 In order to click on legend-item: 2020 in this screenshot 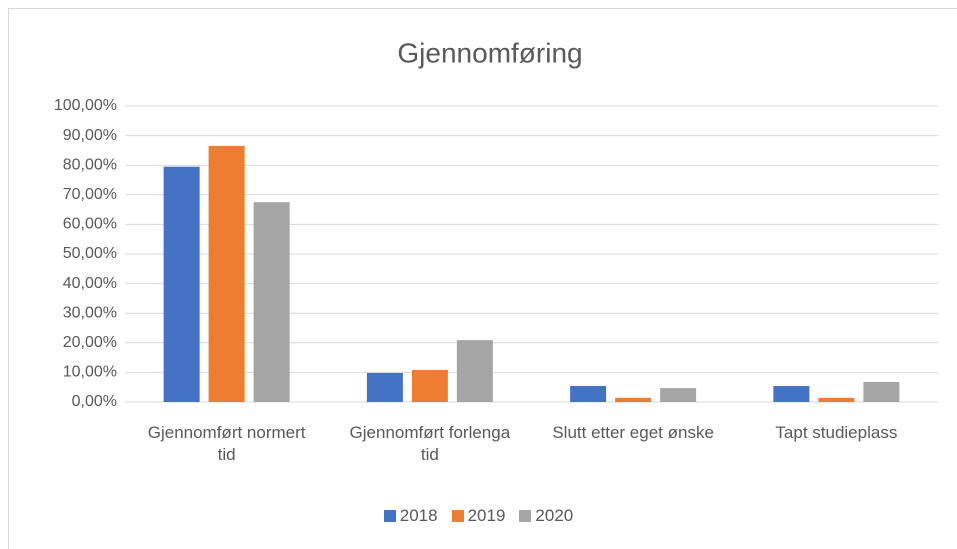, I will do `click(546, 516)`.